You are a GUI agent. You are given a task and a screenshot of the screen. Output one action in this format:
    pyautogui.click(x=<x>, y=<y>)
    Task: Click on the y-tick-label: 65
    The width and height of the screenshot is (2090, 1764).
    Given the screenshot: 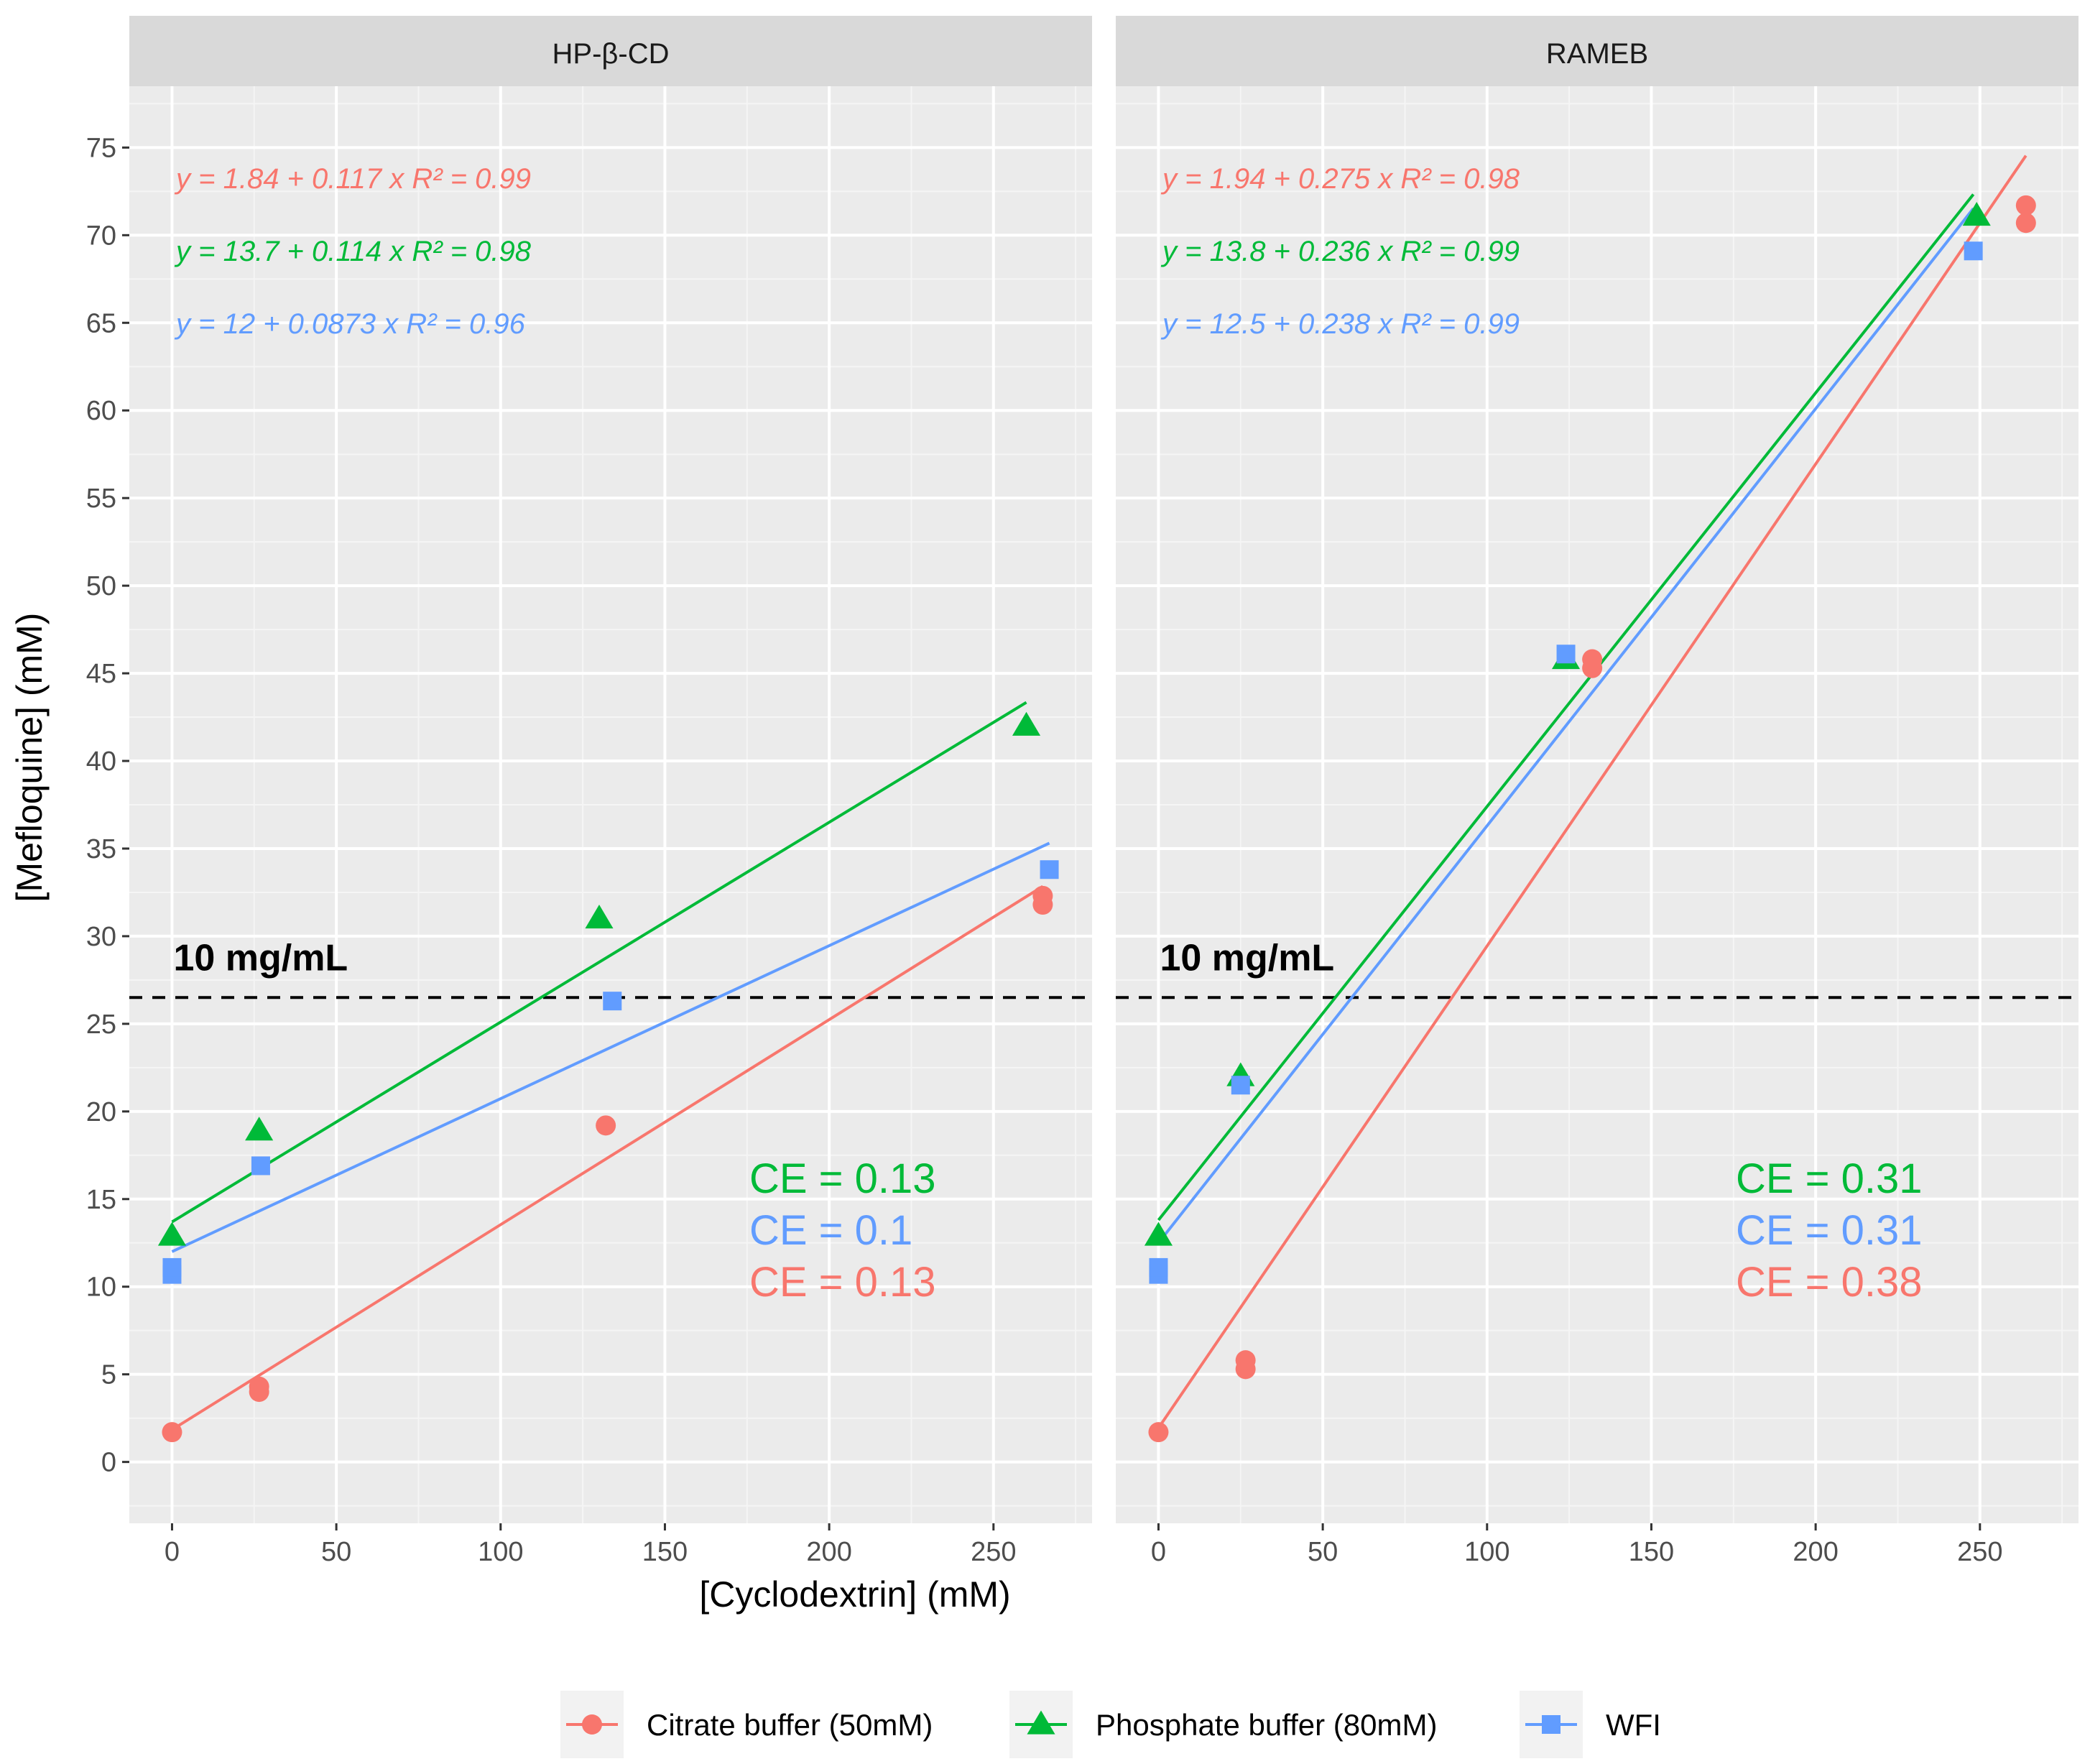 What is the action you would take?
    pyautogui.click(x=101, y=323)
    